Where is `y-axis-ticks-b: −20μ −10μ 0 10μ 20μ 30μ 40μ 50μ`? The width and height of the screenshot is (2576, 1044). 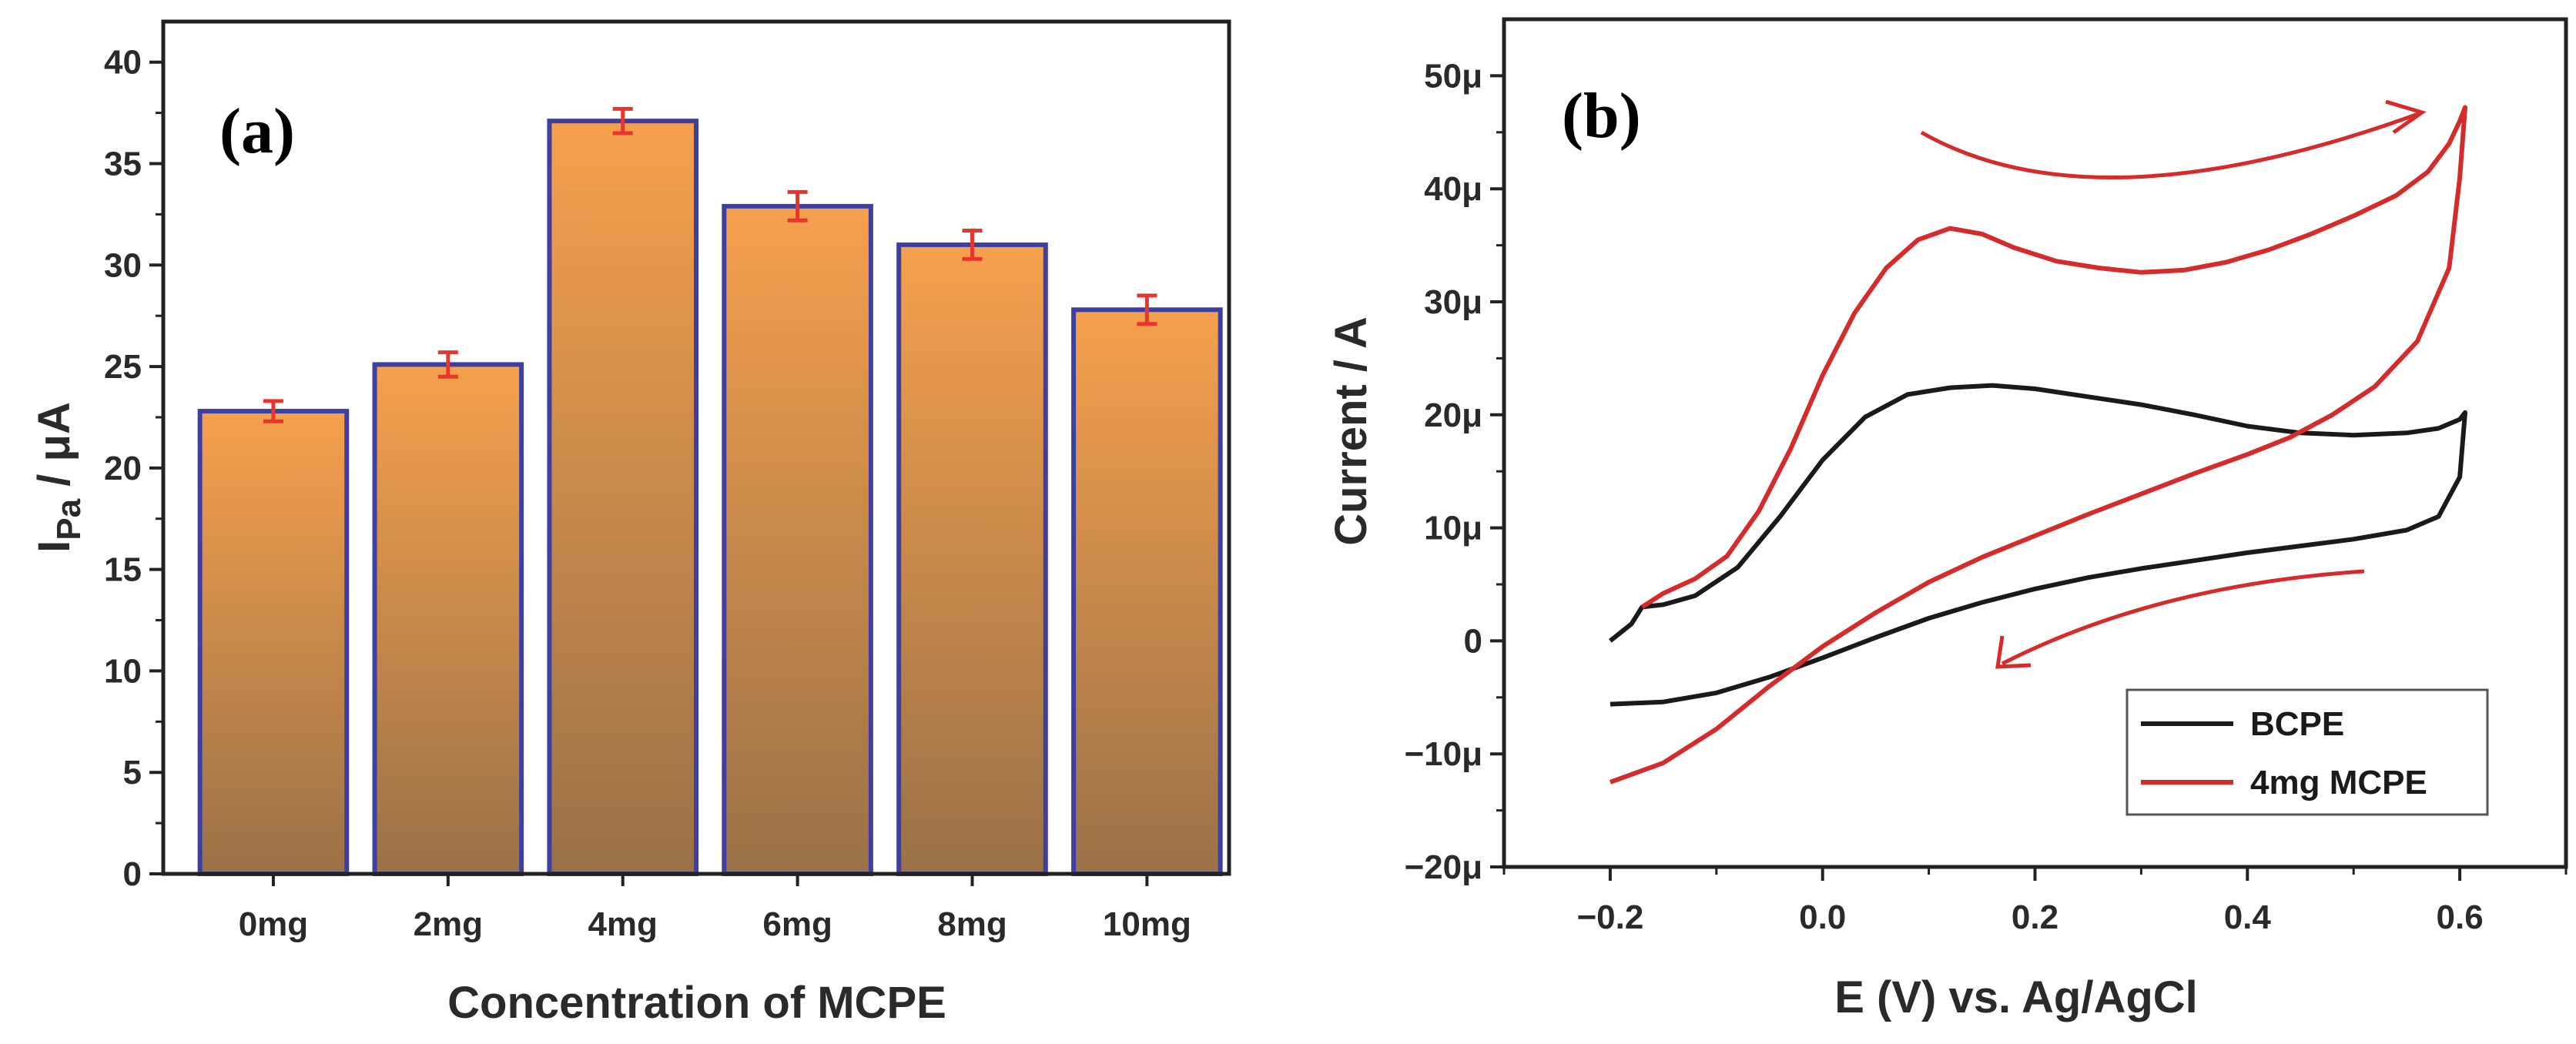 y-axis-ticks-b: −20μ −10μ 0 10μ 20μ 30μ 40μ 50μ is located at coordinates (1454, 471).